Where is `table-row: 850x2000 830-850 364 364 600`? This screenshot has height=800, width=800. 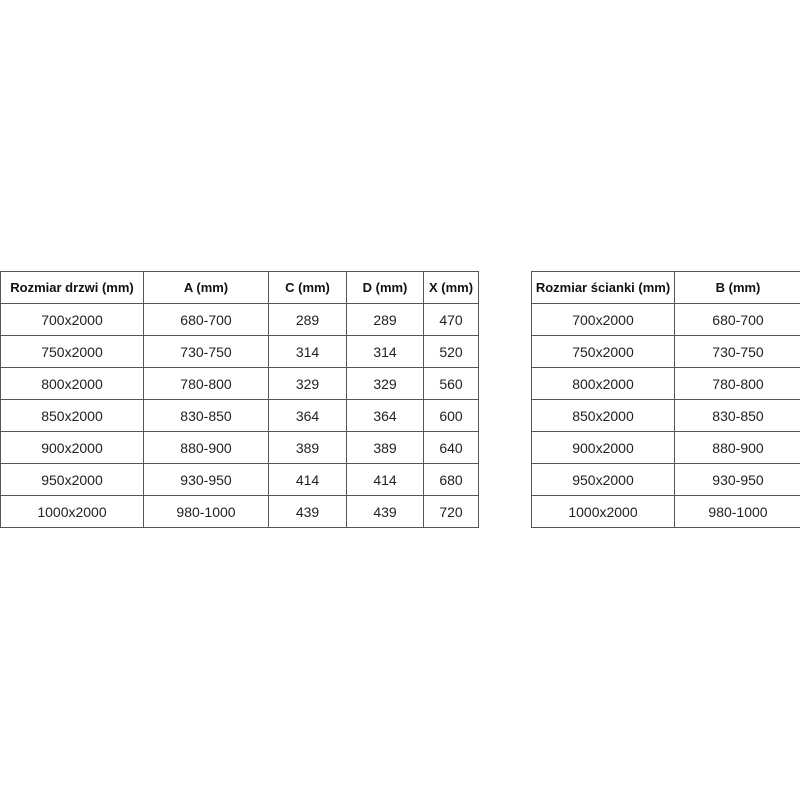 table-row: 850x2000 830-850 364 364 600 is located at coordinates (239, 415).